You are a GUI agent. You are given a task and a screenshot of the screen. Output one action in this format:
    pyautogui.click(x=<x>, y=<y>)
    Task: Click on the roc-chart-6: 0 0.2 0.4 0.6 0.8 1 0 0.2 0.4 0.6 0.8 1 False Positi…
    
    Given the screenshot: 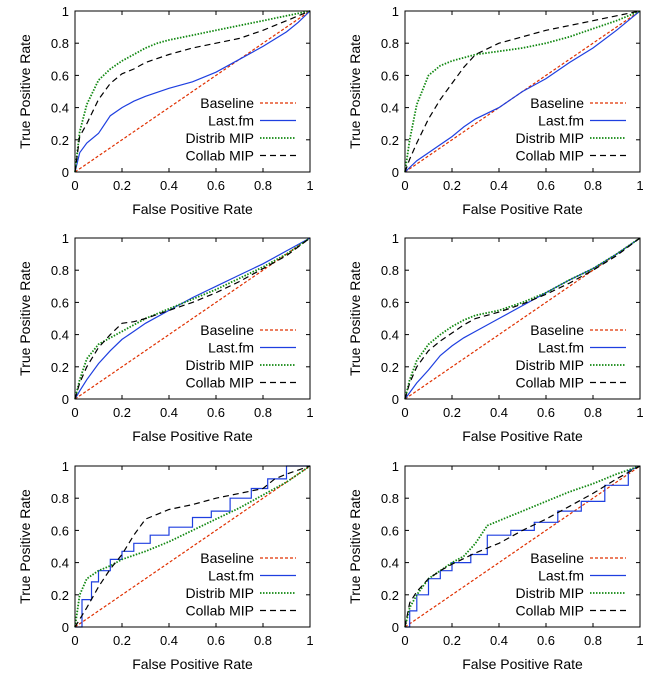 What is the action you would take?
    pyautogui.click(x=495, y=565)
    